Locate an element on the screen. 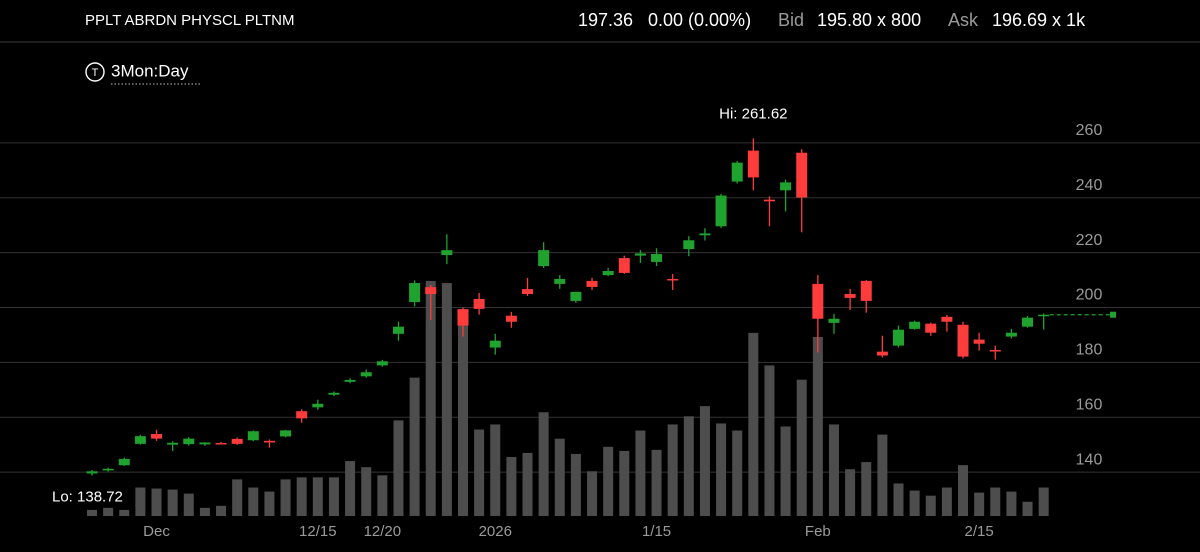  symbol: PPLT ABRDN PHYSCL PLTNM is located at coordinates (190, 20).